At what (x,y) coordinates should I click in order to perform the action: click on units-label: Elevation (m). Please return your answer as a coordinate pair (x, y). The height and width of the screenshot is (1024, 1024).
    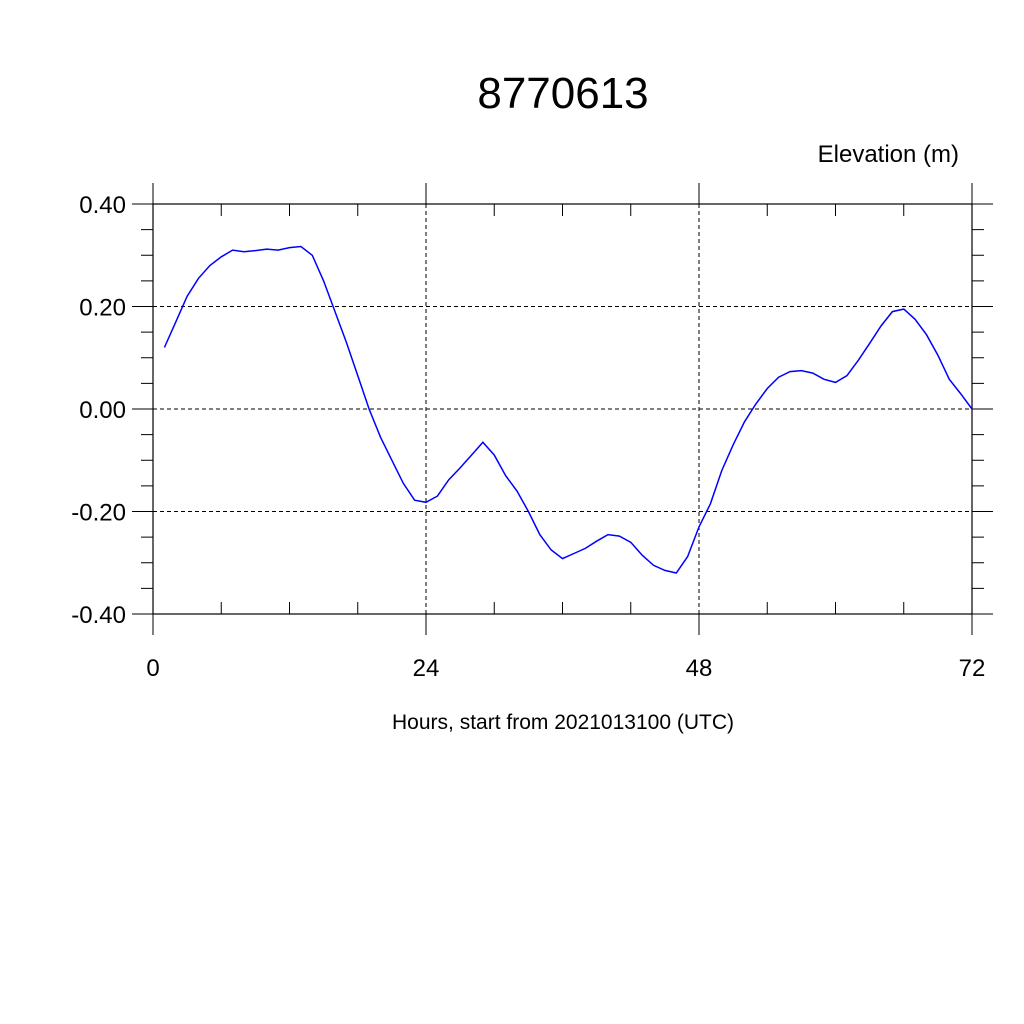
    Looking at the image, I should click on (888, 154).